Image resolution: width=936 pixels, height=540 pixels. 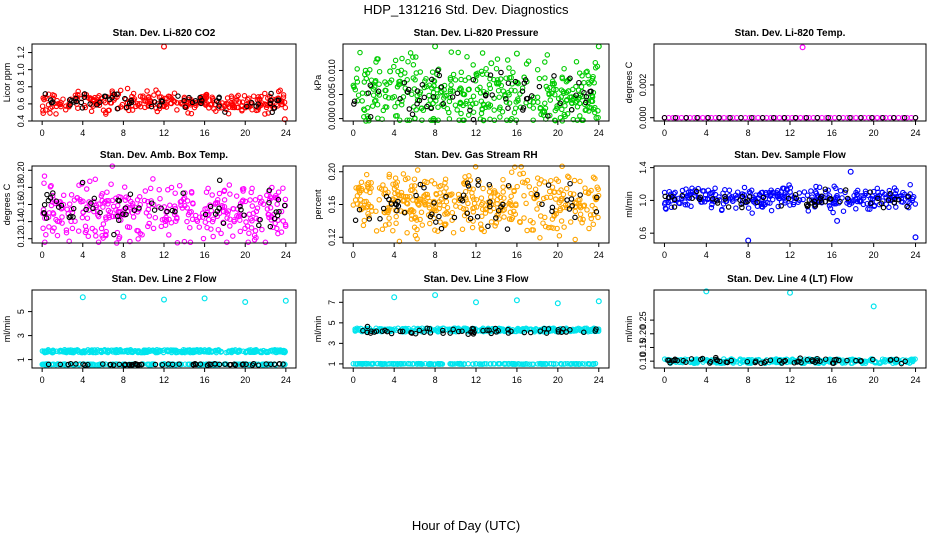 I want to click on x-tick-label: 12, so click(x=476, y=380).